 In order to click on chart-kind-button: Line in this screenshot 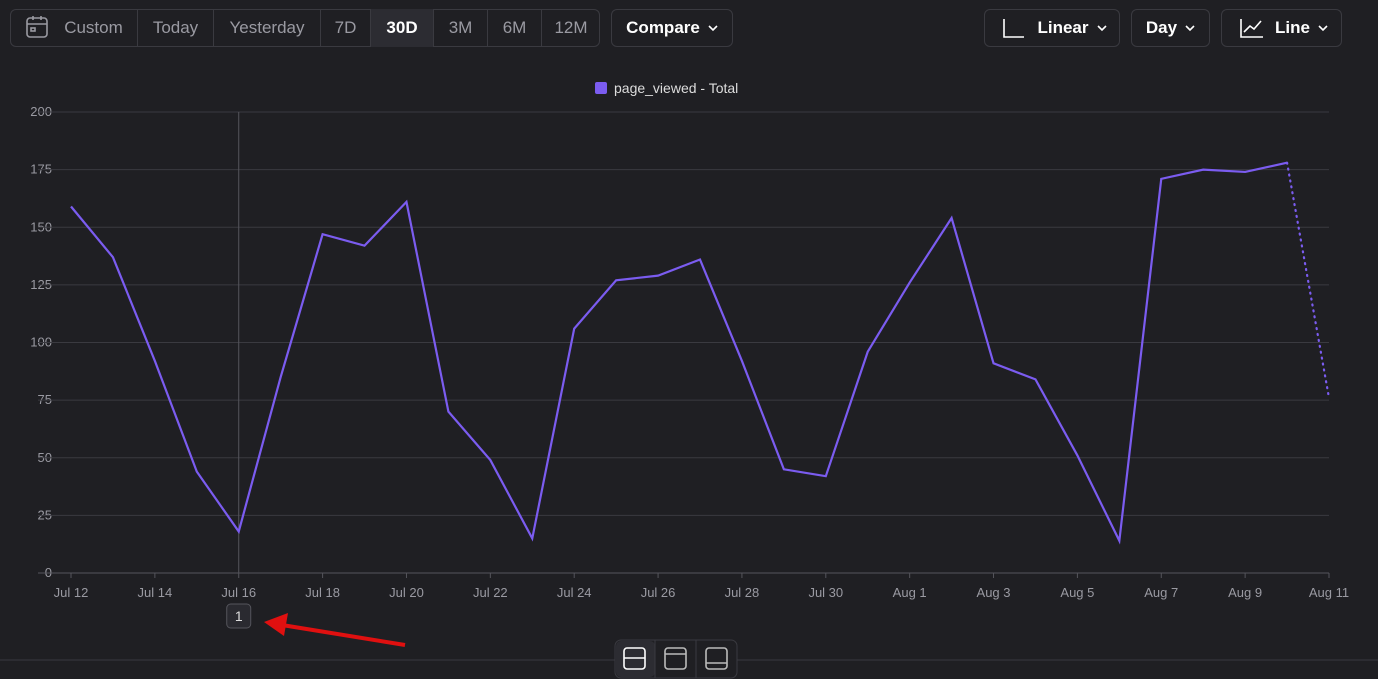, I will do `click(1281, 28)`.